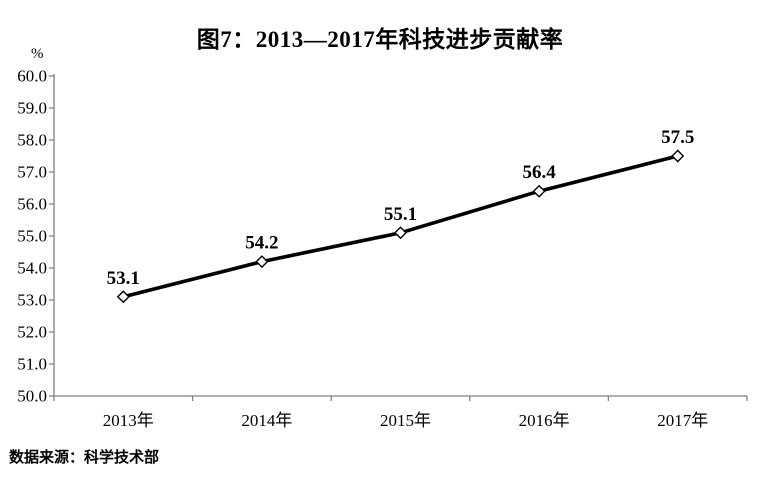  I want to click on data-point-label: 55.1, so click(400, 214).